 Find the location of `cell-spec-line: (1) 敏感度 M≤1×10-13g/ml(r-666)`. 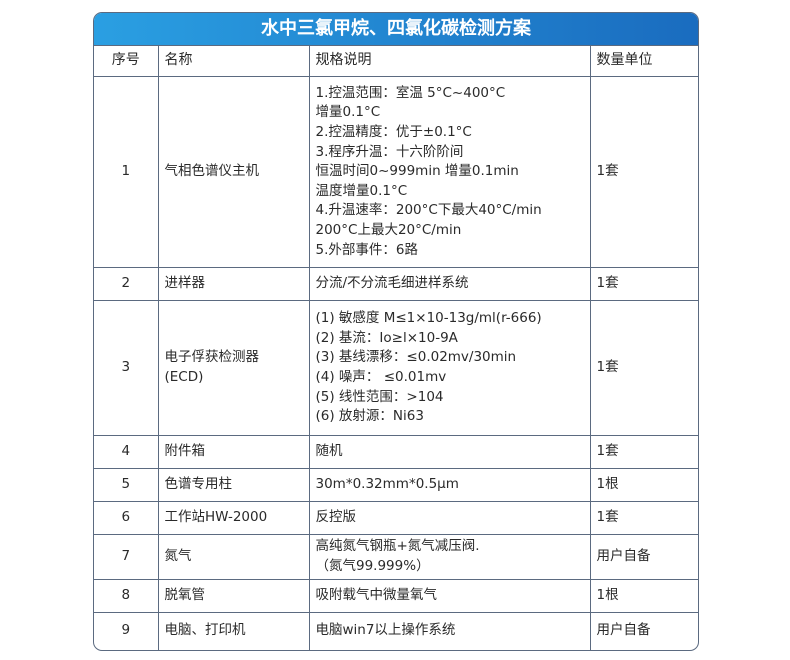

cell-spec-line: (1) 敏感度 M≤1×10-13g/ml(r-666) is located at coordinates (428, 318).